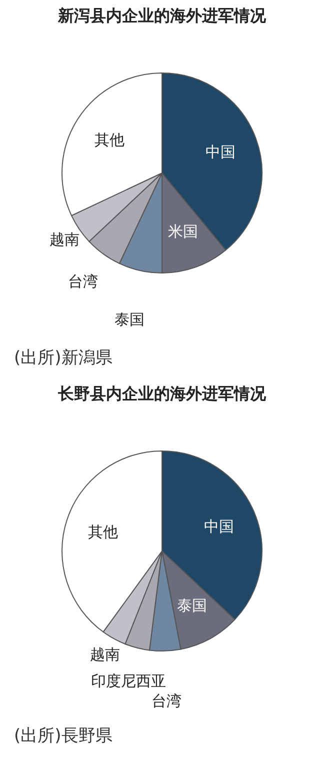 Image resolution: width=324 pixels, height=757 pixels. What do you see at coordinates (162, 15) in the screenshot?
I see `chart-title: 新泻县内企业的海外进军情况` at bounding box center [162, 15].